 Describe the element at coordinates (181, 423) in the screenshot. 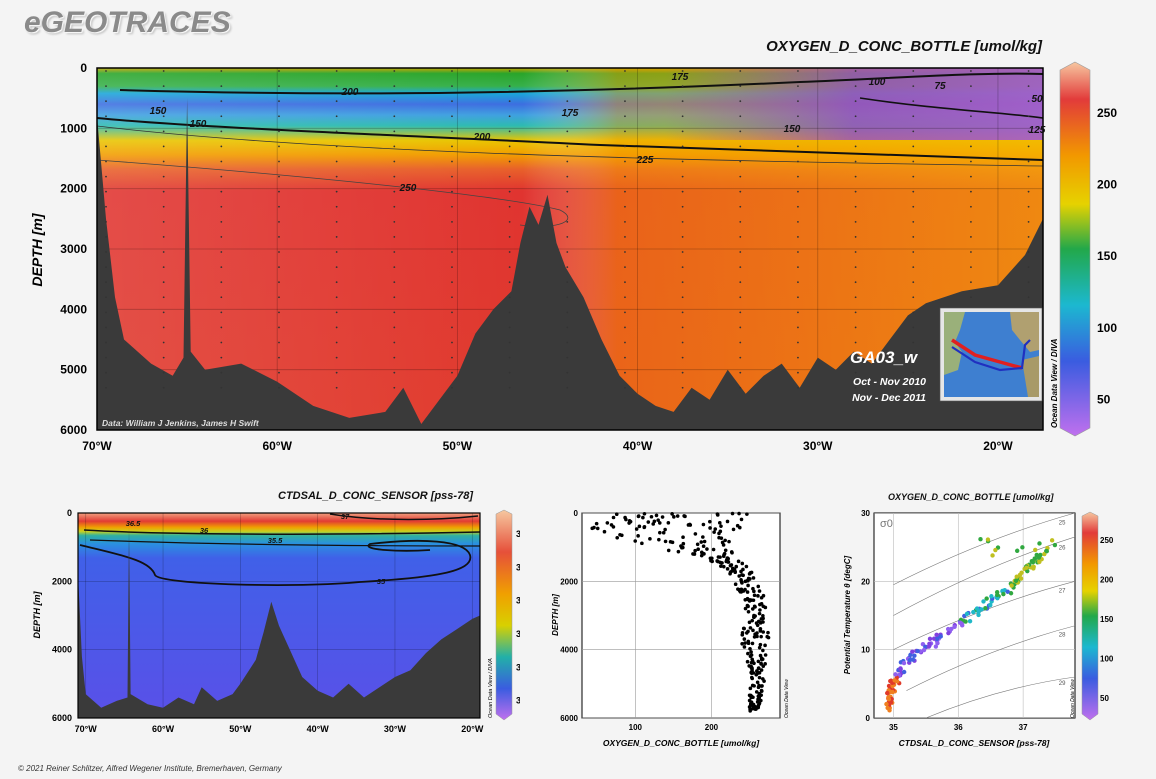

I see `data-credit: Data: William J Jenkins, James H Swift` at that location.